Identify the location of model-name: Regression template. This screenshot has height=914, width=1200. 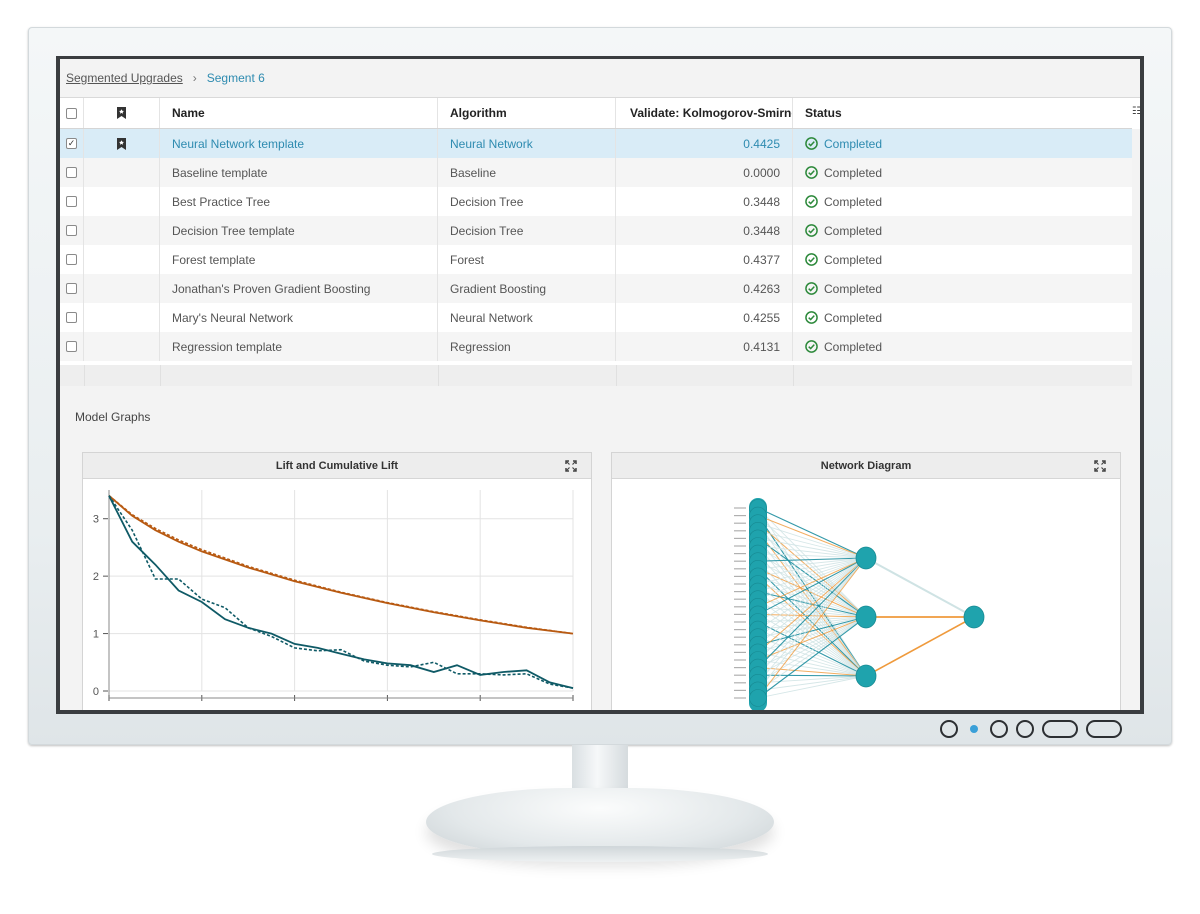
(299, 346).